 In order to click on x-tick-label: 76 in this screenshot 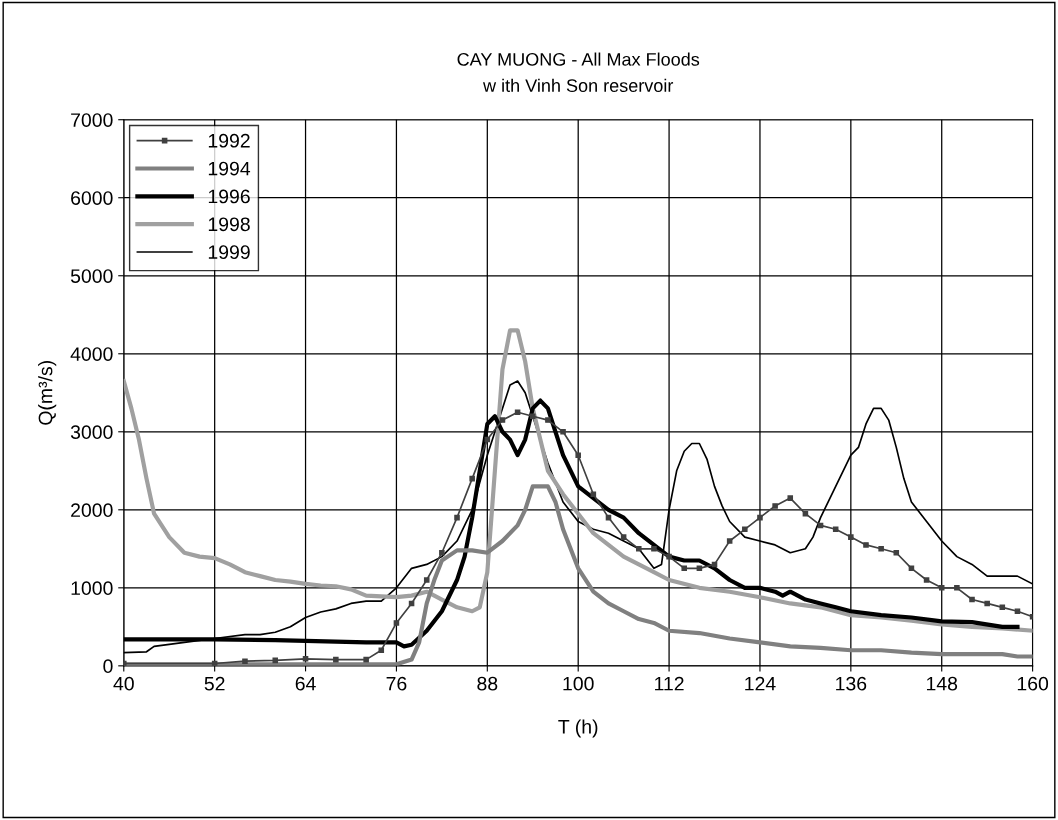, I will do `click(396, 683)`.